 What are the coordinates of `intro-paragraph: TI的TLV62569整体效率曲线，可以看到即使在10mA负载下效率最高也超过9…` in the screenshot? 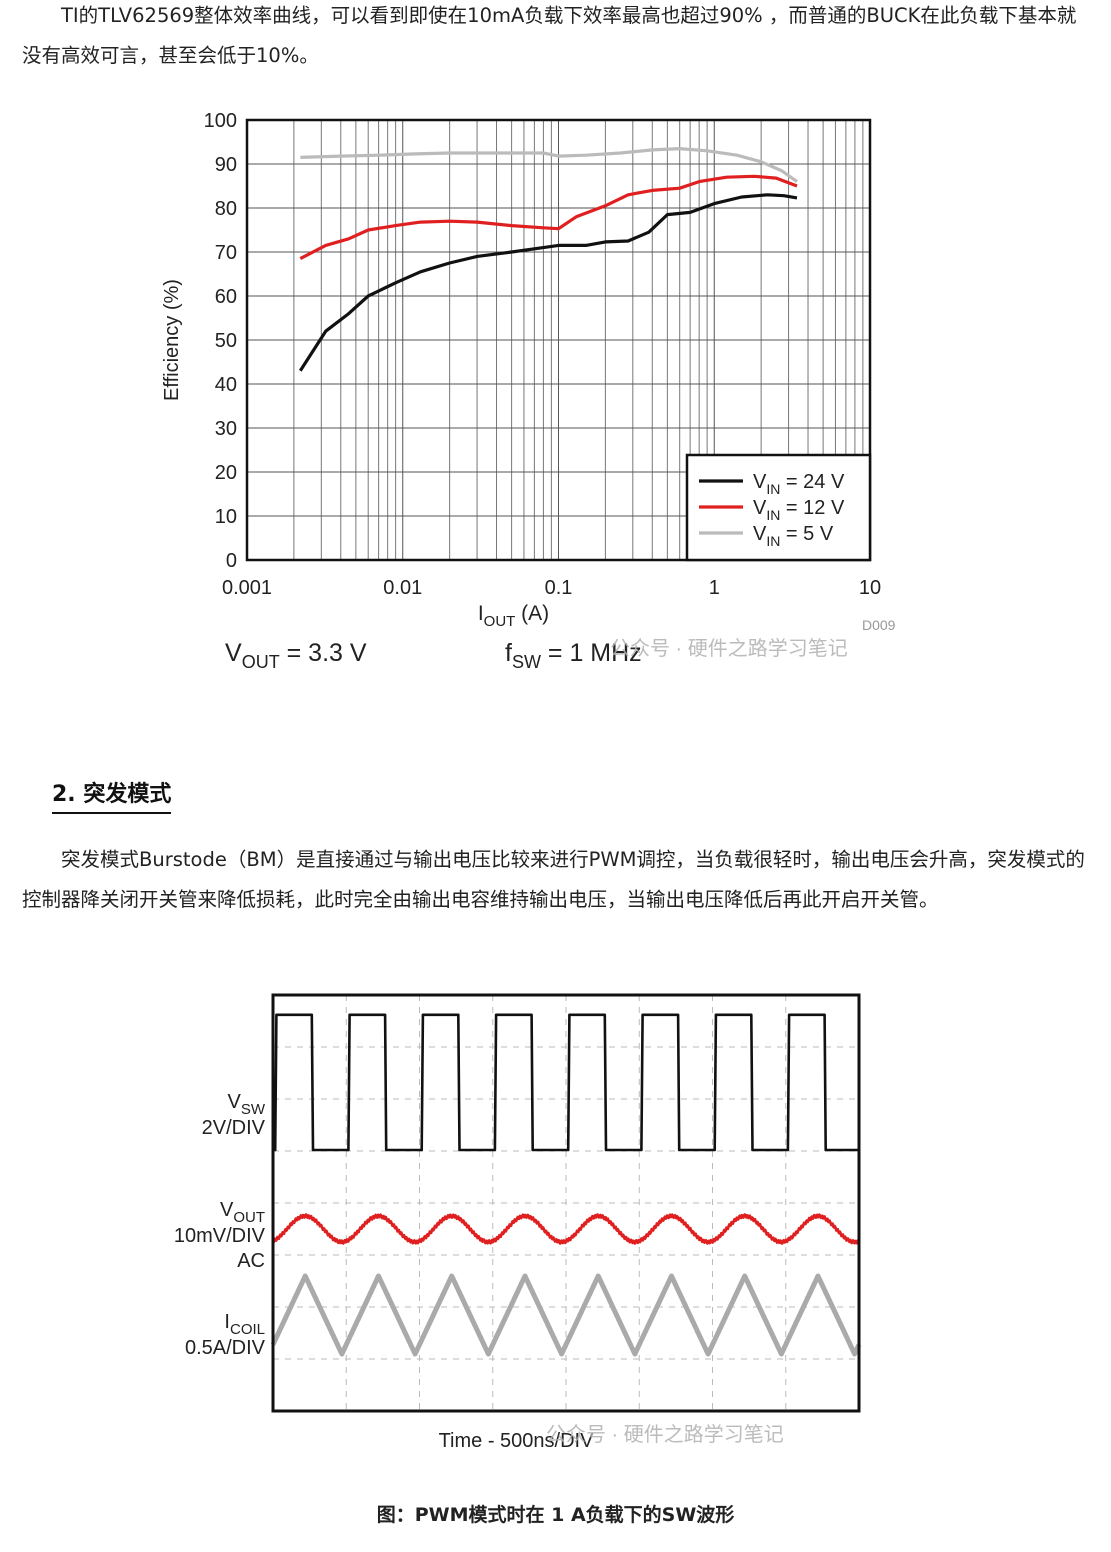 It's located at (549, 35).